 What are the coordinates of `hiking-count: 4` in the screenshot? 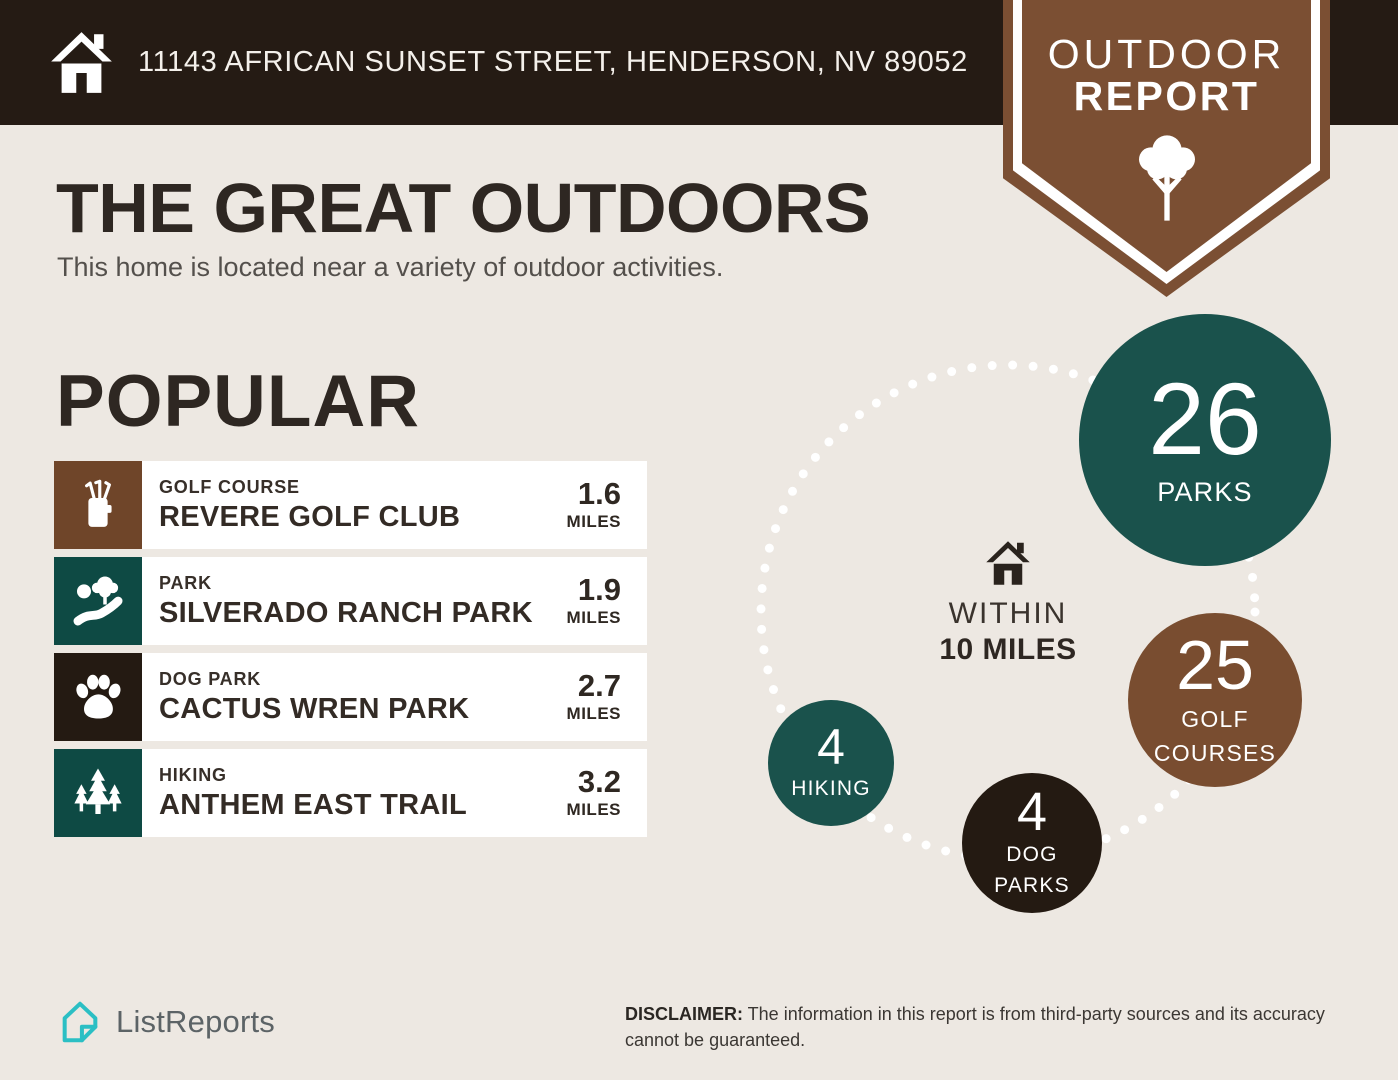 It's located at (831, 747).